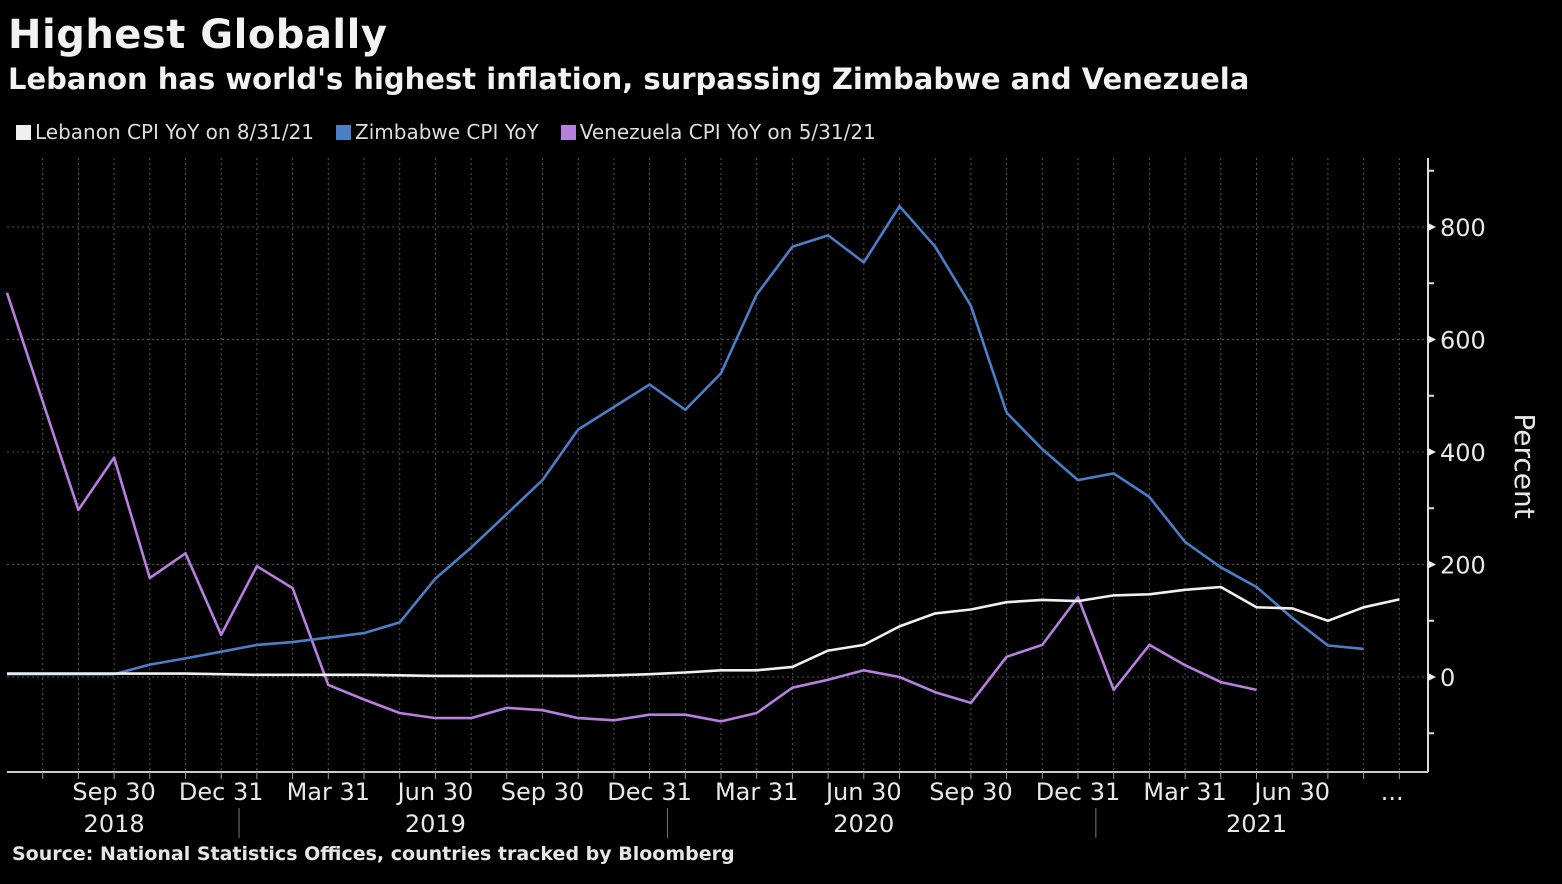 This screenshot has width=1562, height=884. I want to click on year-label: 2019, so click(435, 824).